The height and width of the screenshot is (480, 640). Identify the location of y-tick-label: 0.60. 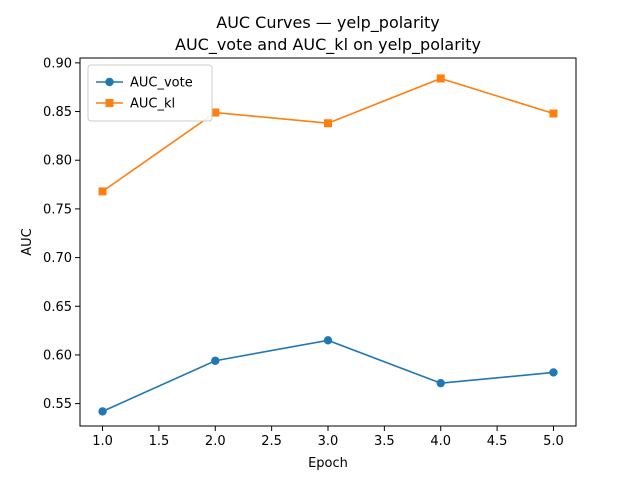
(57, 355).